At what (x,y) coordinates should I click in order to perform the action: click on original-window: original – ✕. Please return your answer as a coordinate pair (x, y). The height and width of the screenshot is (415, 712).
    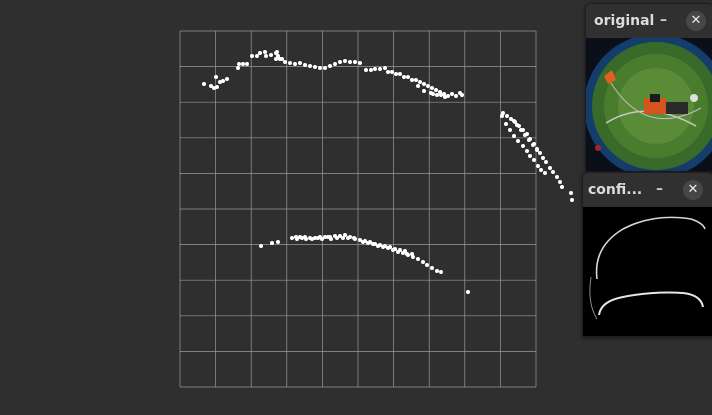
    Looking at the image, I should click on (648, 87).